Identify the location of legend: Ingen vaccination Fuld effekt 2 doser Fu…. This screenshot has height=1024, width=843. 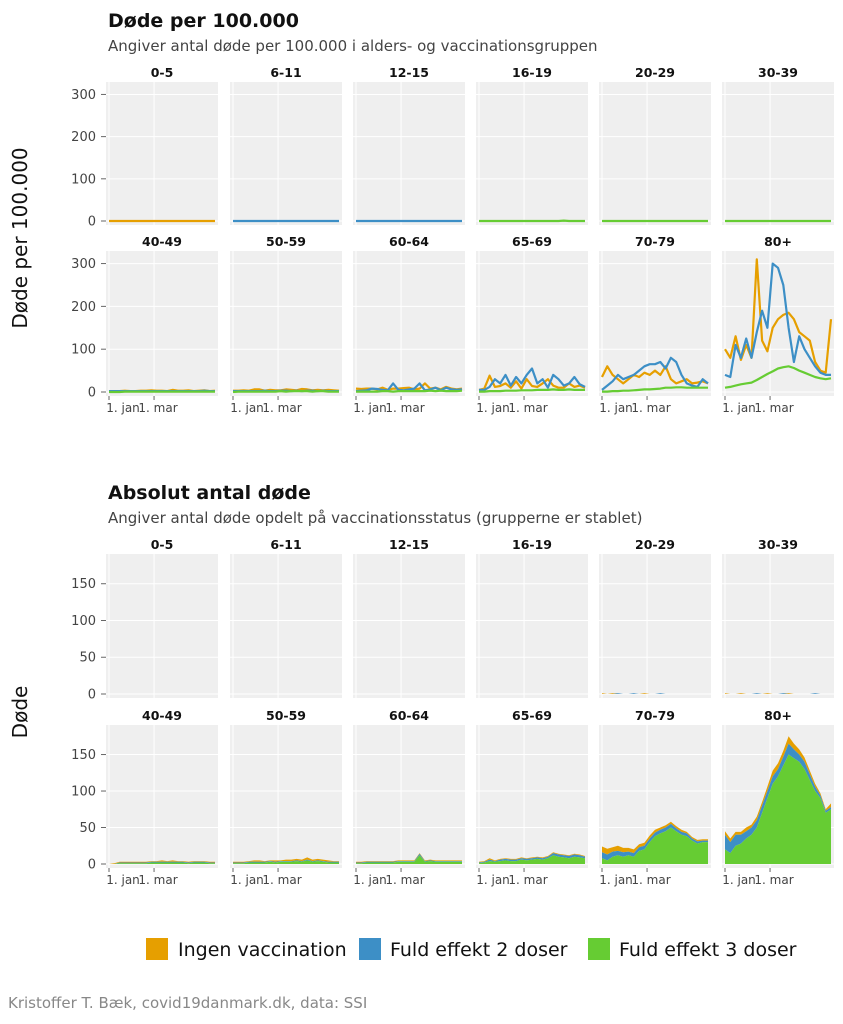
(471, 949).